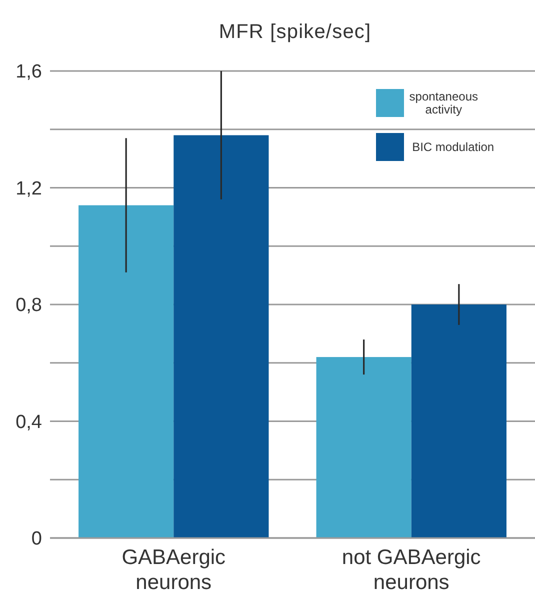 The width and height of the screenshot is (535, 602). What do you see at coordinates (295, 32) in the screenshot?
I see `chart-title: MFR [spike/sec]` at bounding box center [295, 32].